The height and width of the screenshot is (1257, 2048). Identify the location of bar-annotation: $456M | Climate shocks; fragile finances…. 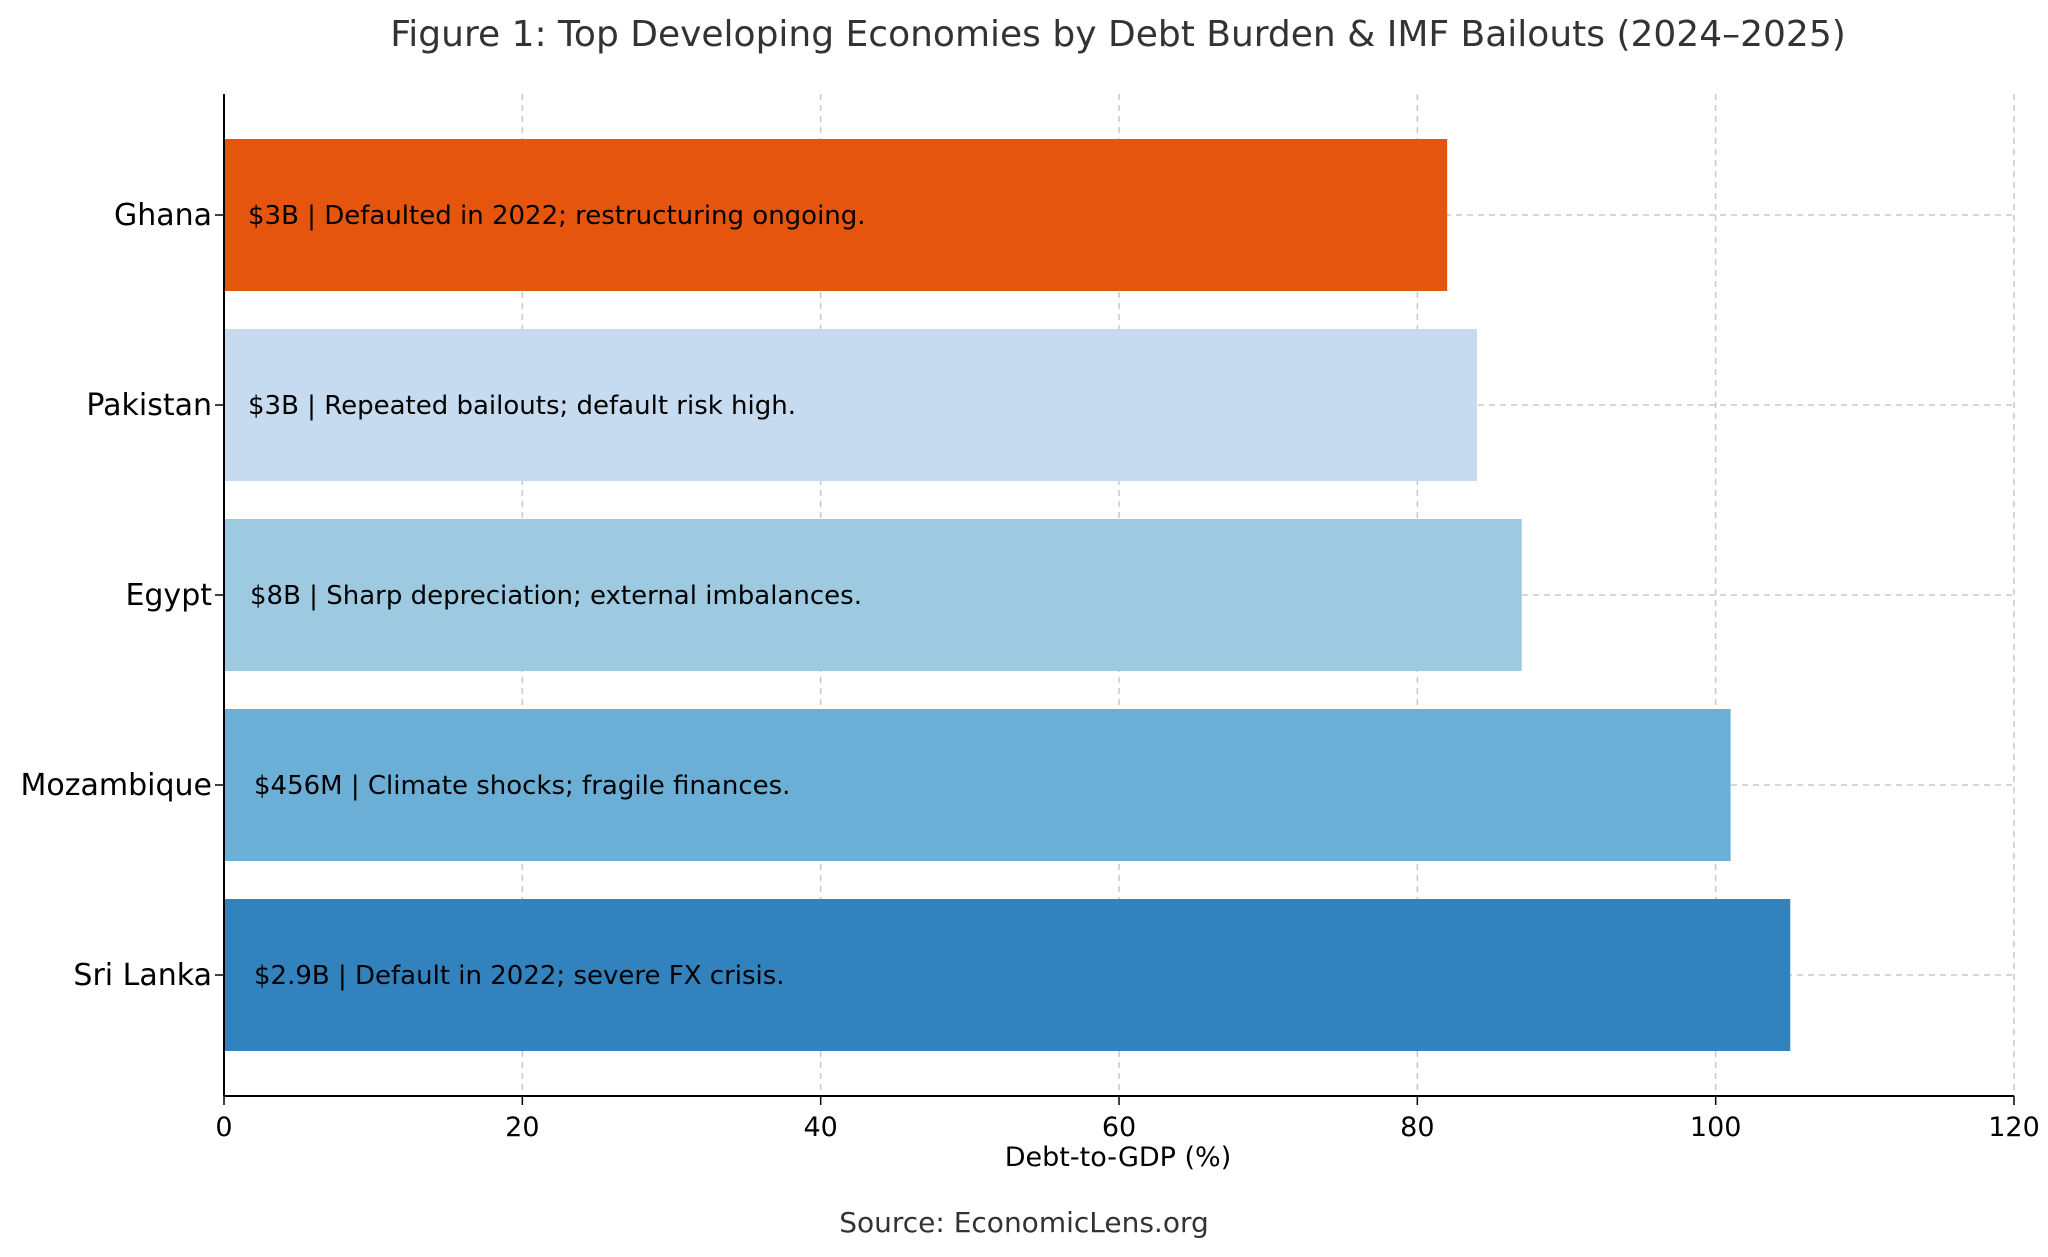
(522, 786).